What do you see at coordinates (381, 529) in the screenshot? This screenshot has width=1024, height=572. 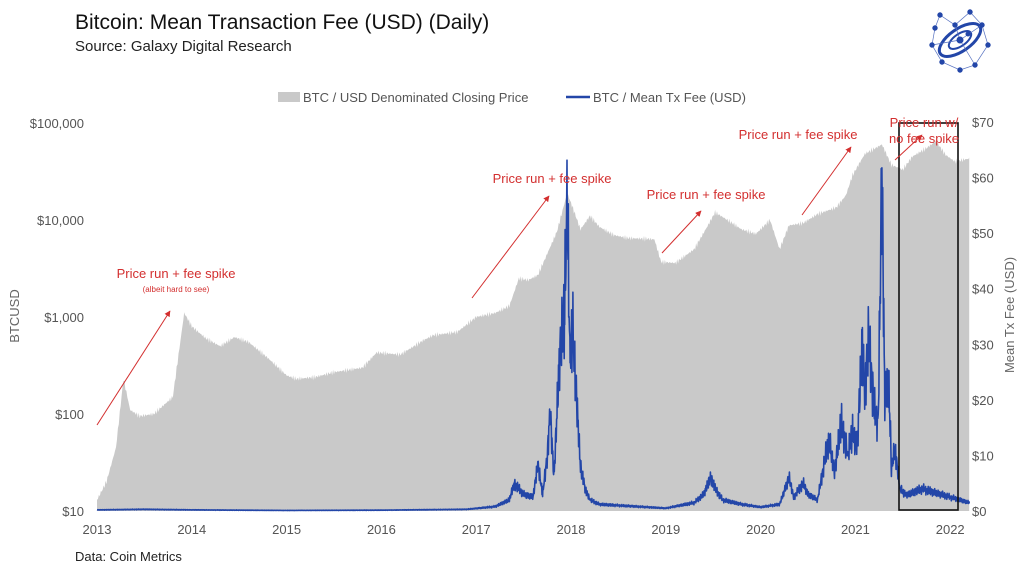 I see `x-tick-label: 2016` at bounding box center [381, 529].